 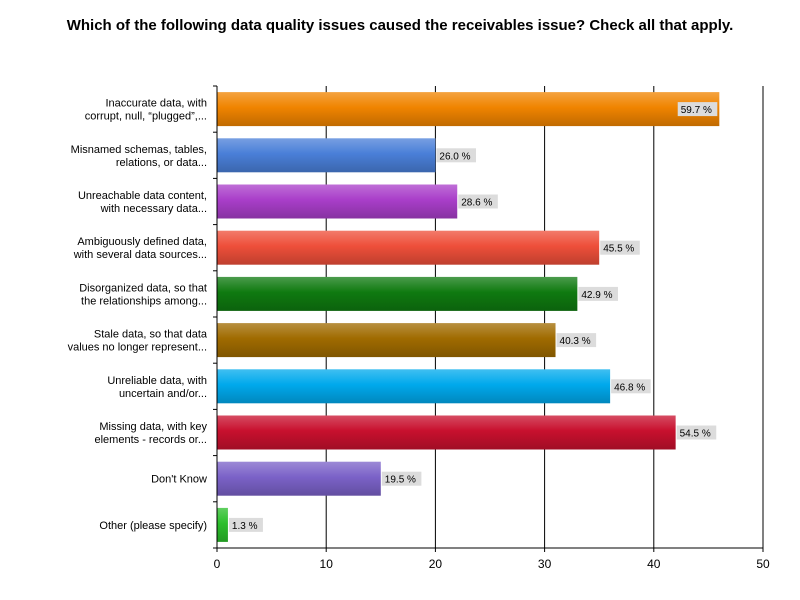 What do you see at coordinates (763, 564) in the screenshot?
I see `x-tick-label: 50` at bounding box center [763, 564].